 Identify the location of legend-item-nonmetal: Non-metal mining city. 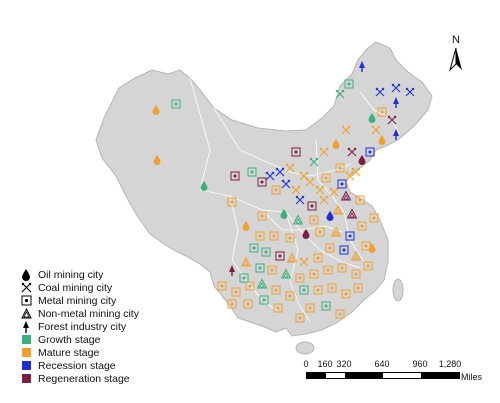
(118, 313).